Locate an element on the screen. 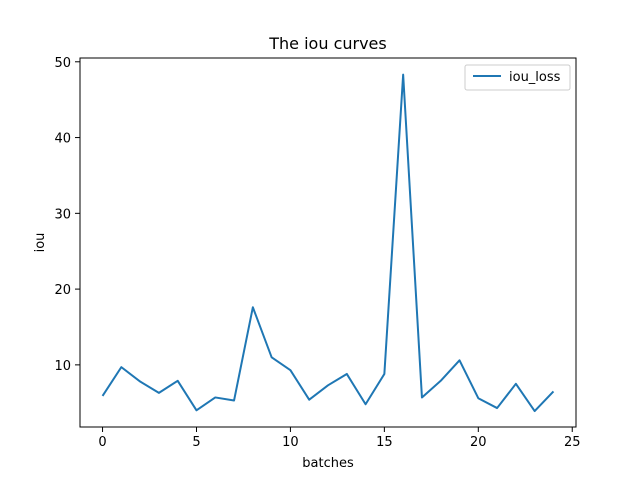 This screenshot has width=640, height=480. x-axis: 0 5 10 15 20 25 is located at coordinates (339, 438).